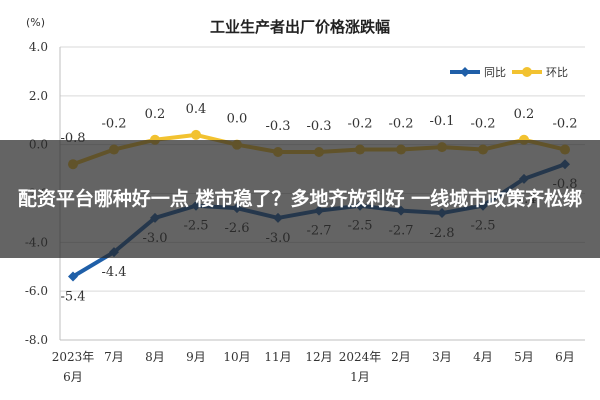 The image size is (600, 400). What do you see at coordinates (442, 357) in the screenshot?
I see `x-tick-label: 3月` at bounding box center [442, 357].